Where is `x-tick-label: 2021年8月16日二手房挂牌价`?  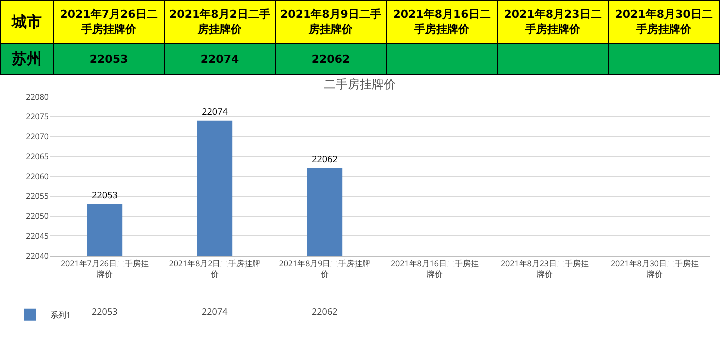 x-tick-label: 2021年8月16日二手房挂牌价 is located at coordinates (435, 269).